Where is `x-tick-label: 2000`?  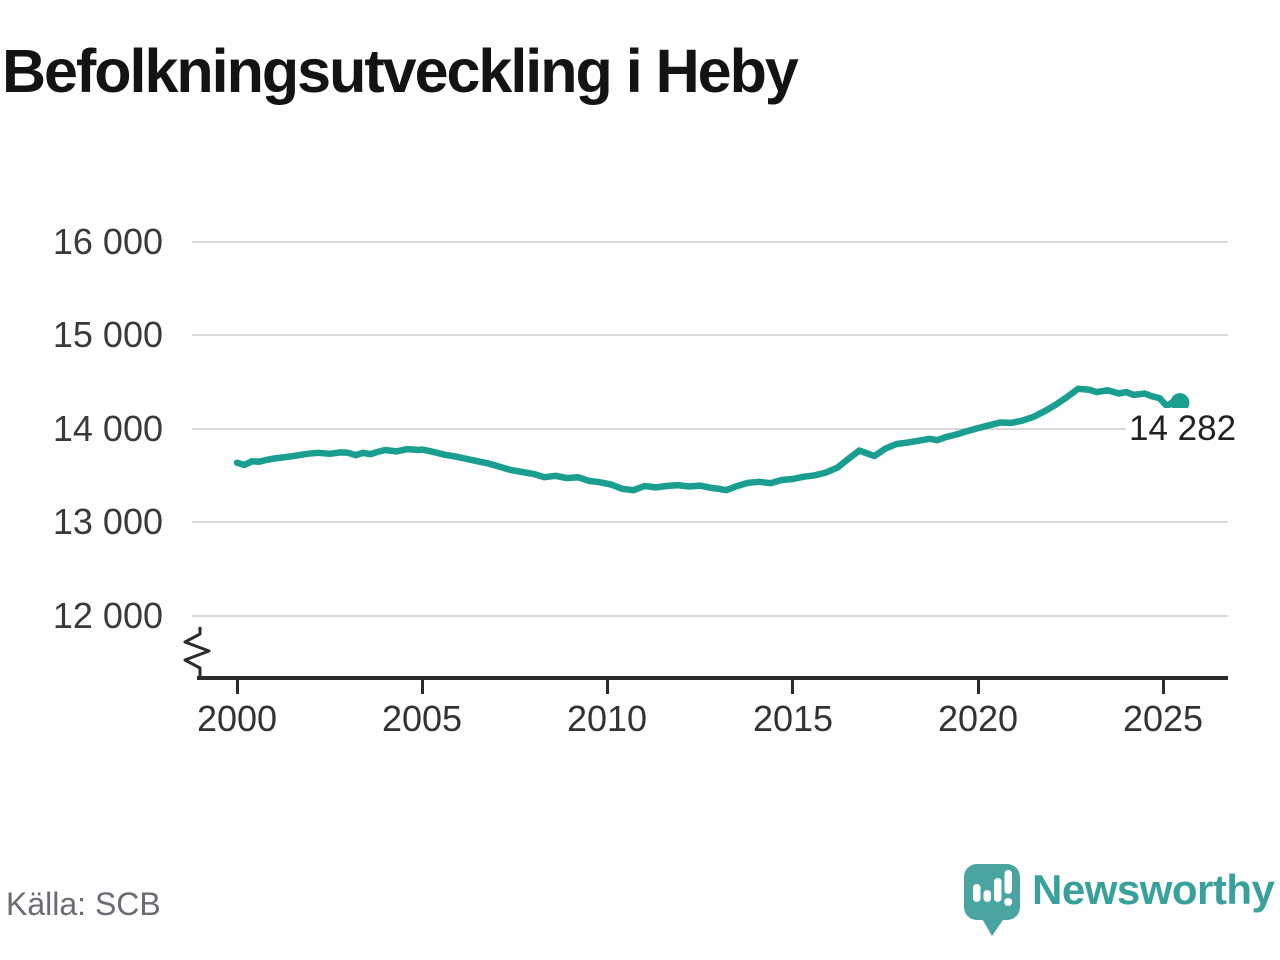
x-tick-label: 2000 is located at coordinates (237, 718).